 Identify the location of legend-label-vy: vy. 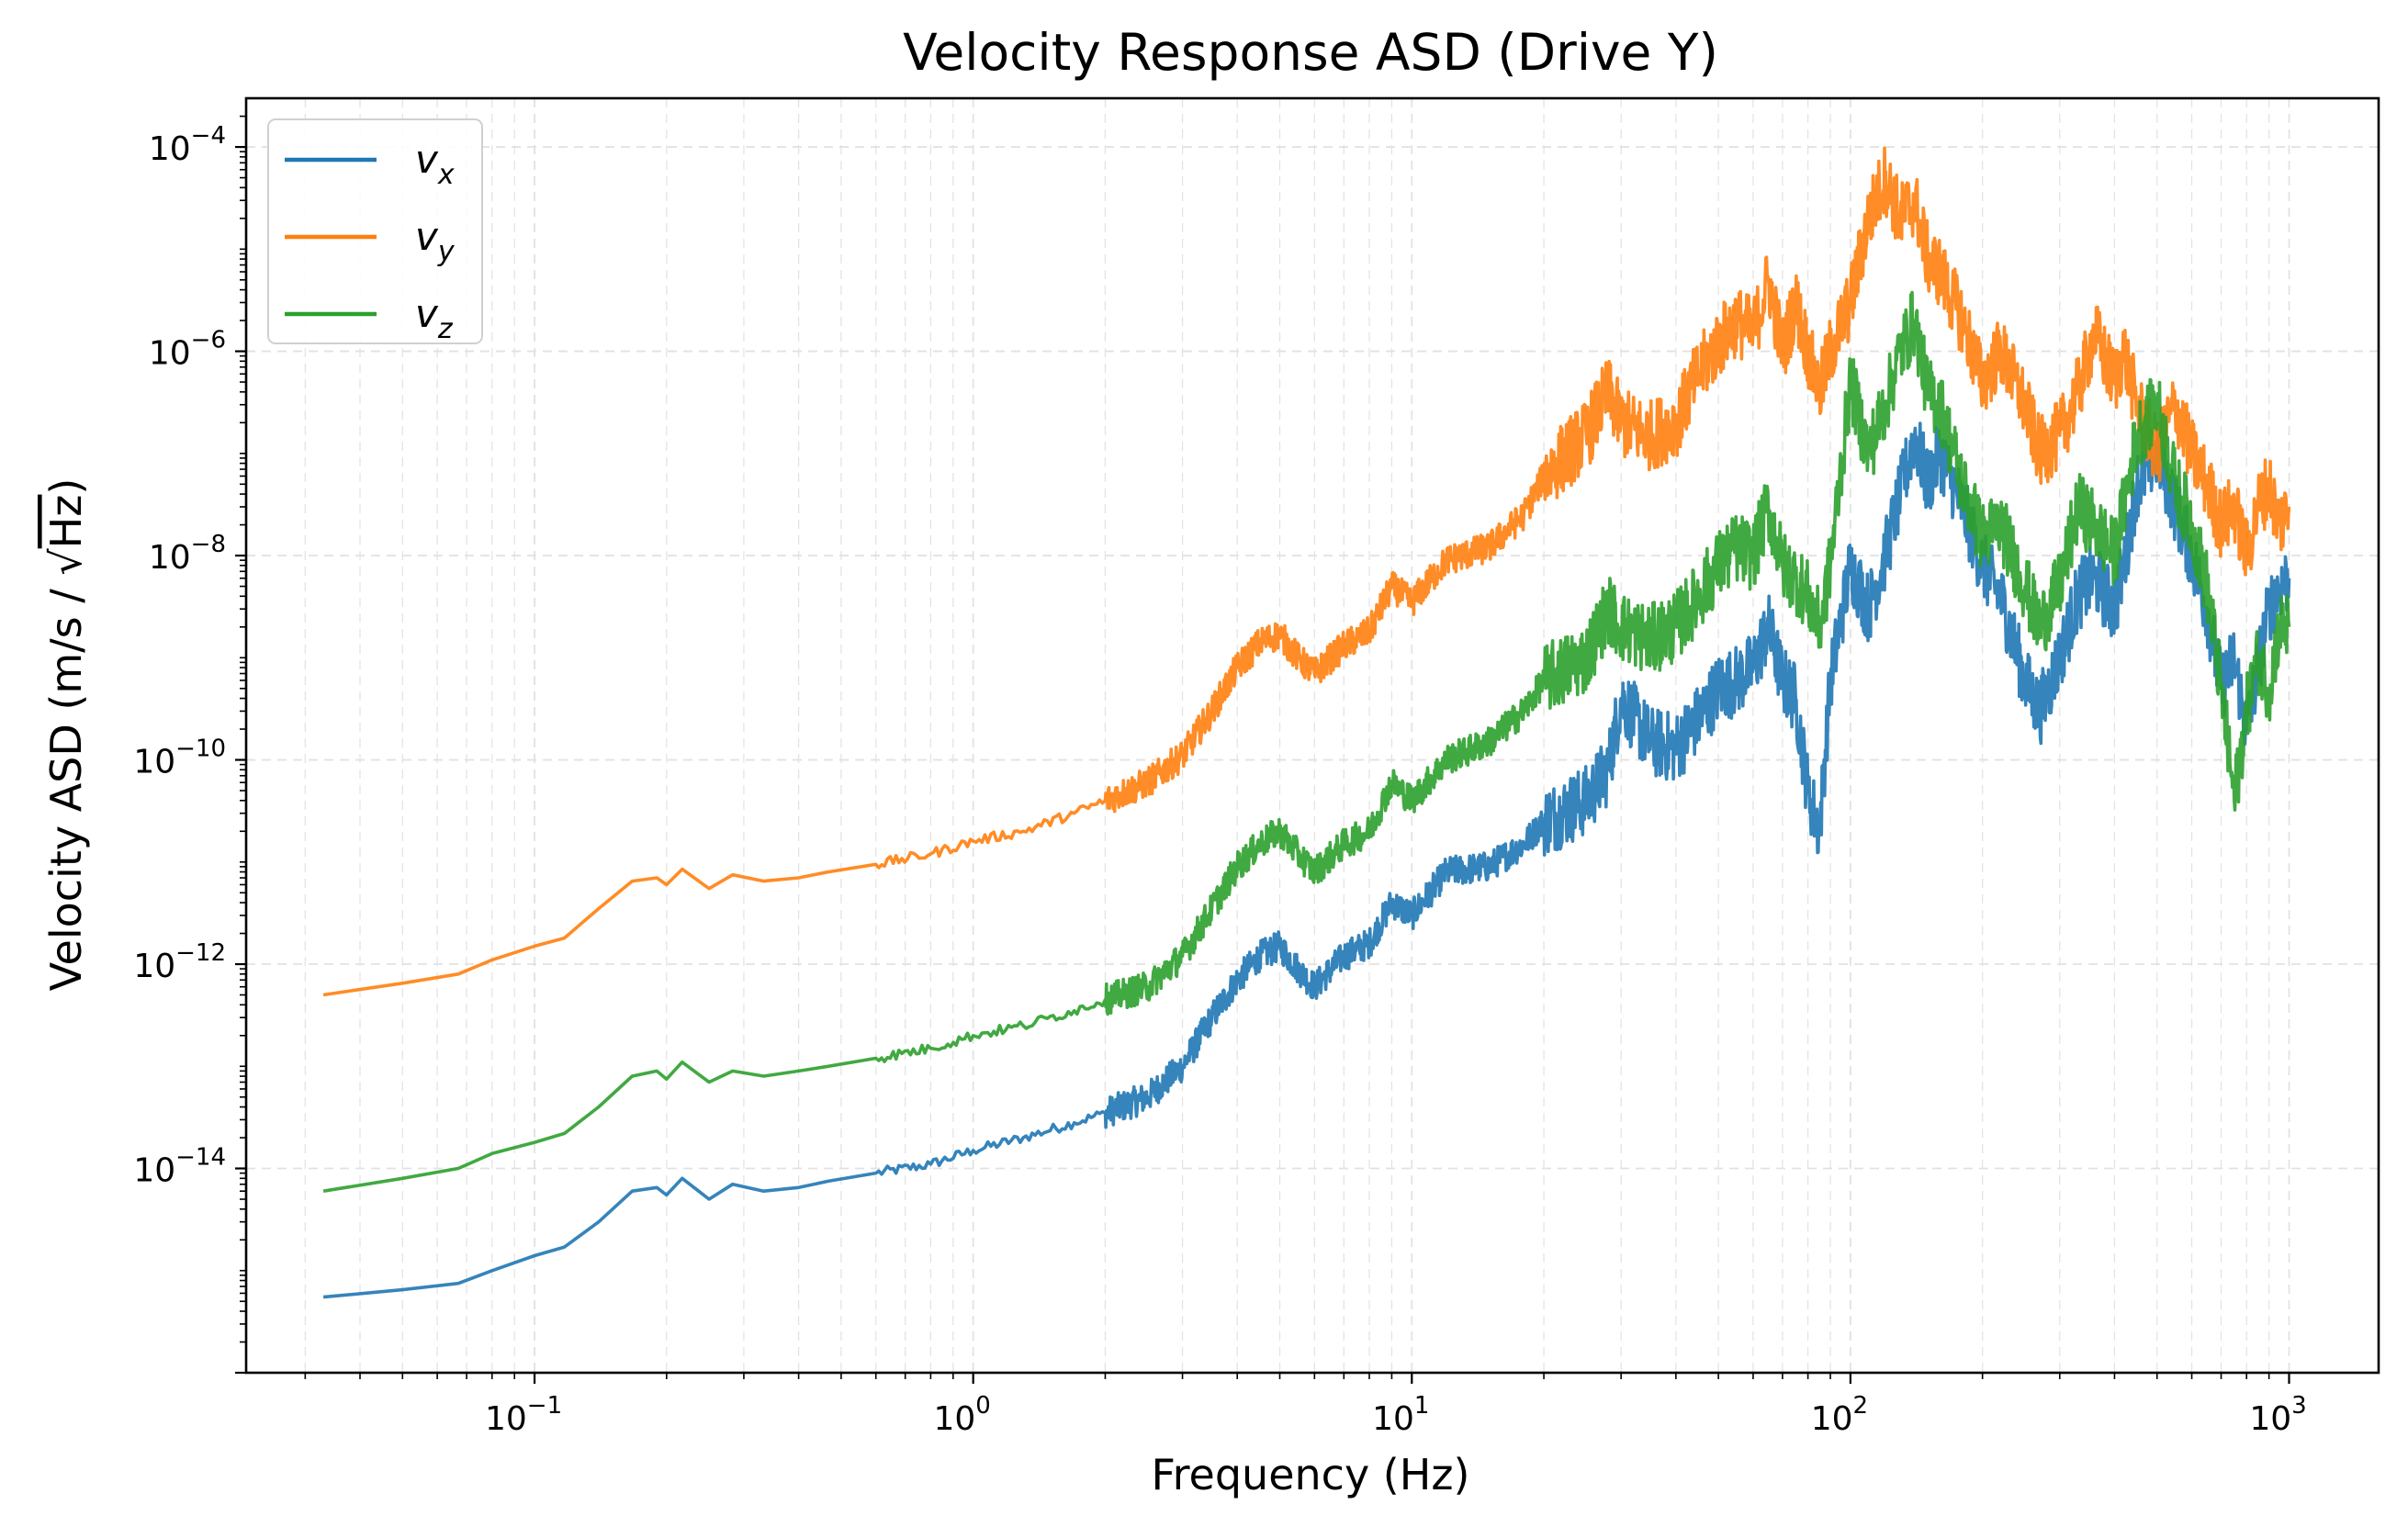
(435, 241).